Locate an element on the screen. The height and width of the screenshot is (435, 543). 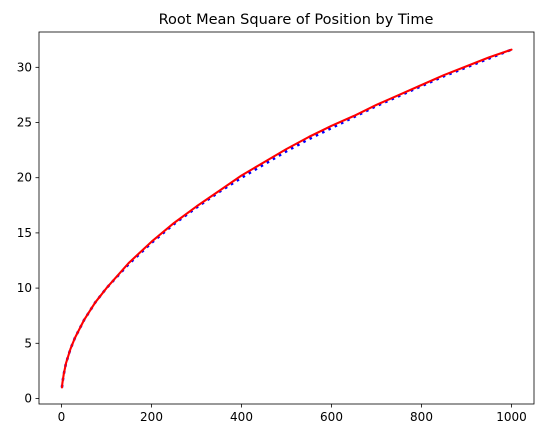
x-tick-label: 600 is located at coordinates (331, 417).